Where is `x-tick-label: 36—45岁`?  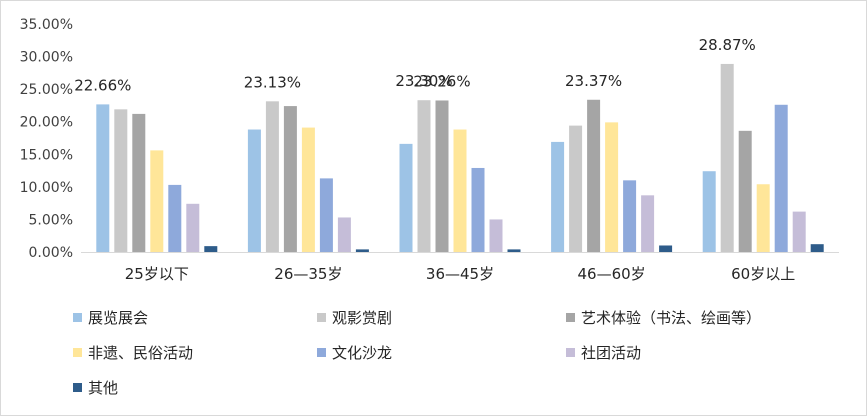 x-tick-label: 36—45岁 is located at coordinates (460, 274).